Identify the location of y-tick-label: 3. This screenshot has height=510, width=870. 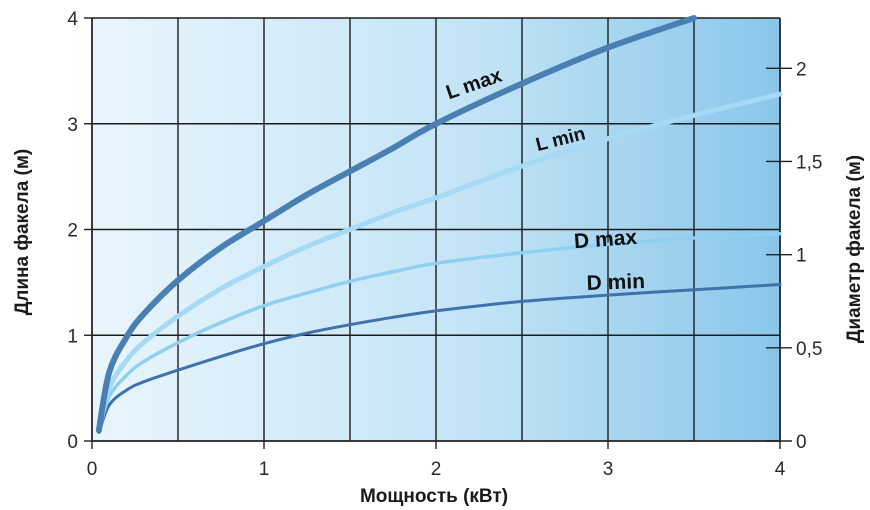
(72, 125).